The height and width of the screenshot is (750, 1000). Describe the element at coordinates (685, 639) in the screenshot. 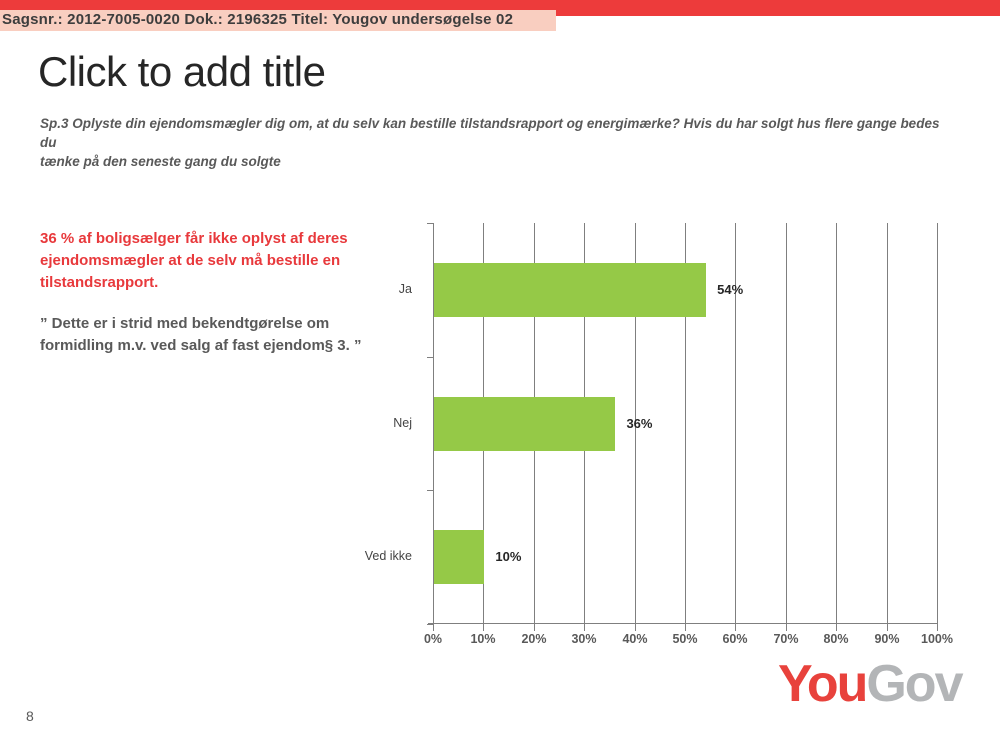

I see `x-axis-tick-label: 50%` at that location.